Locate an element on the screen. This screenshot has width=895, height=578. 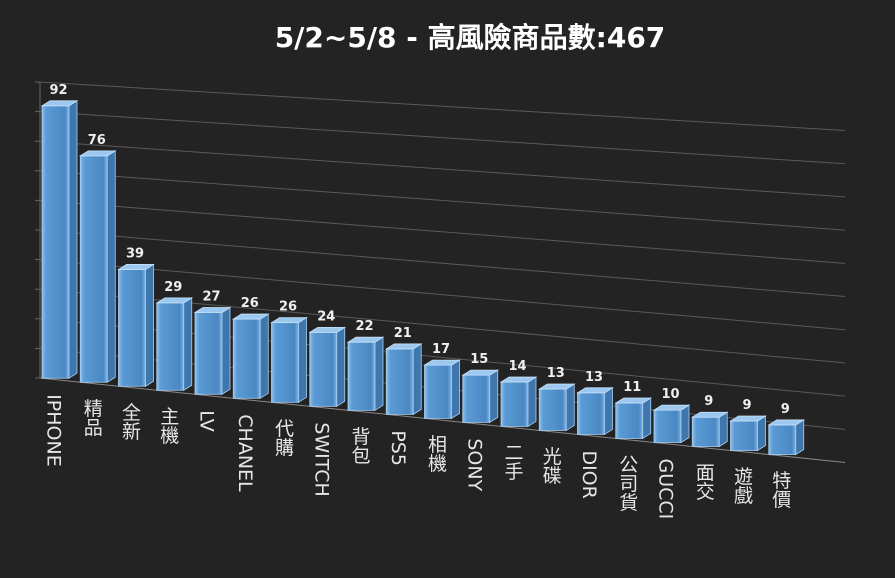
x-tick-label: 精品 is located at coordinates (92, 417).